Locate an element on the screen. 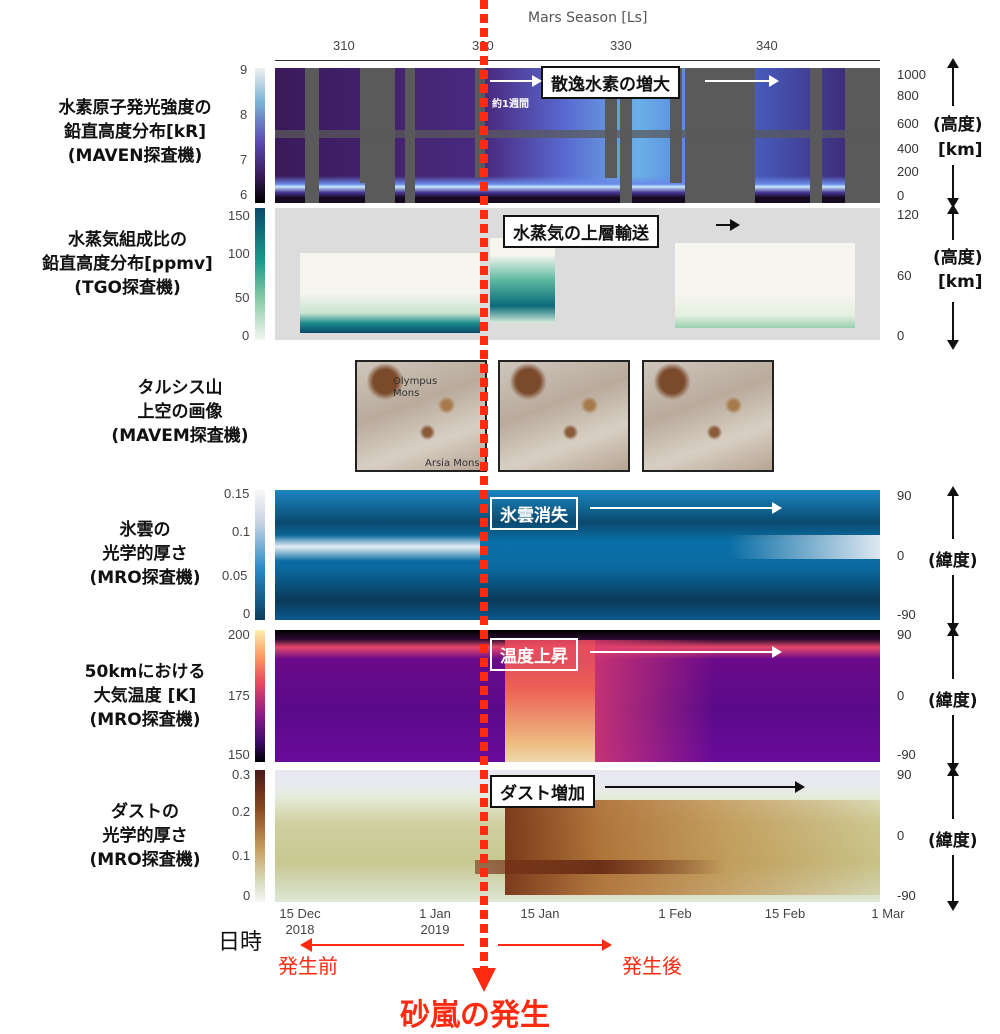  date-tick: 15 Feb is located at coordinates (785, 913).